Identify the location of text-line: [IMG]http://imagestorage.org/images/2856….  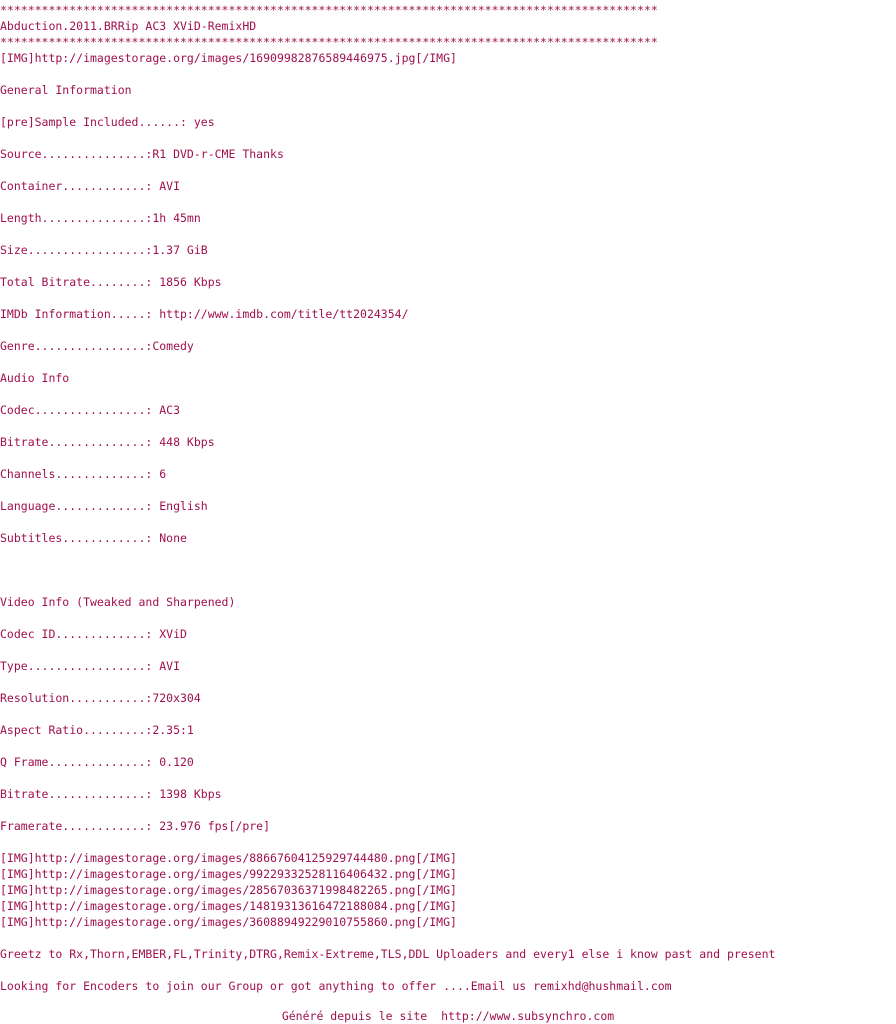
(228, 890).